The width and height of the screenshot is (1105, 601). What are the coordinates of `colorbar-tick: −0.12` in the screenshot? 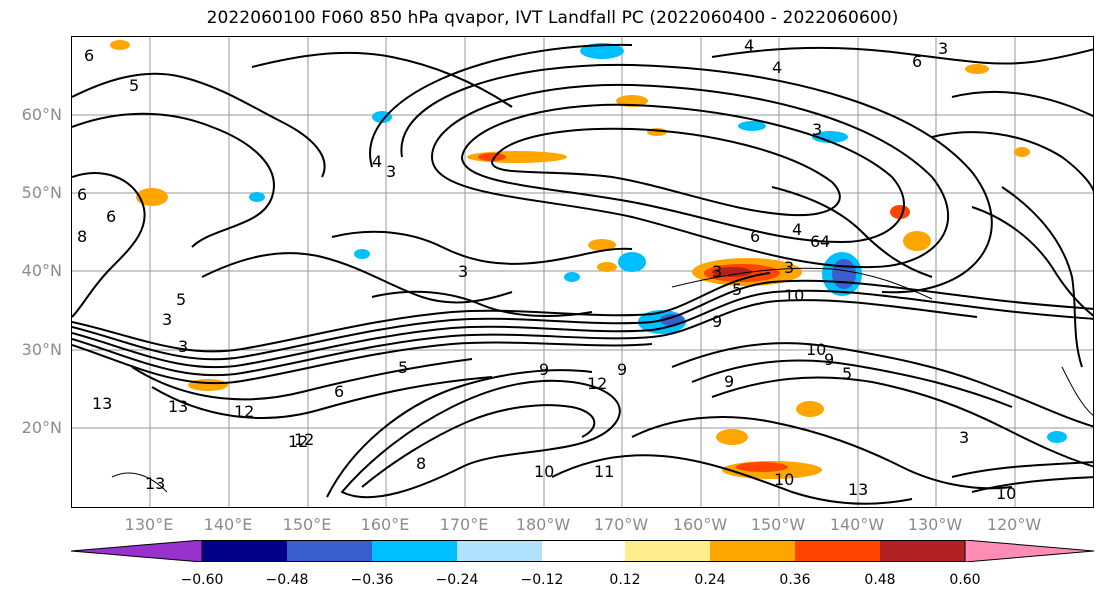 It's located at (542, 580).